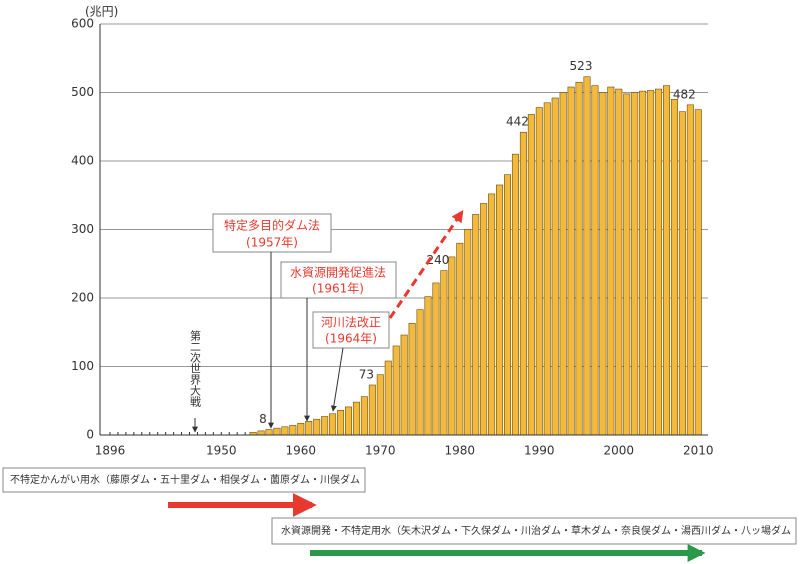 This screenshot has height=564, width=800. I want to click on annotation: 特定多目的ダム法 (1957年), so click(272, 321).